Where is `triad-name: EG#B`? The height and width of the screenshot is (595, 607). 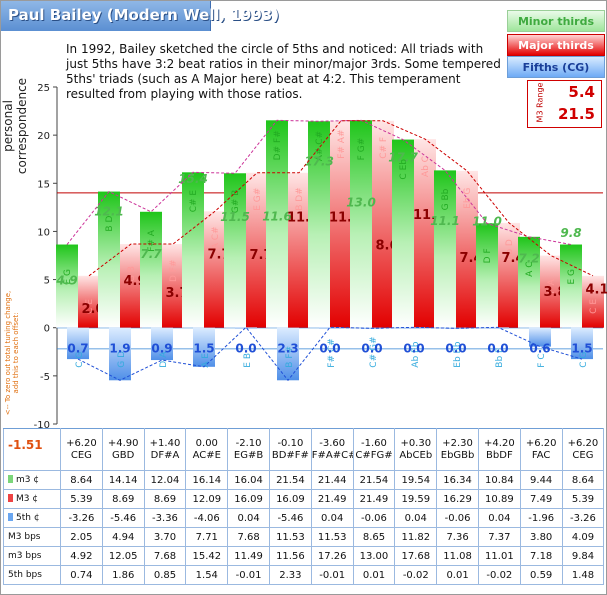
triad-name: EG#B is located at coordinates (248, 455).